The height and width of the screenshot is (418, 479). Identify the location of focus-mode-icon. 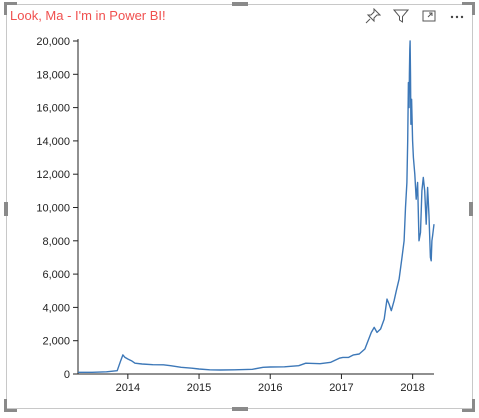
(429, 16).